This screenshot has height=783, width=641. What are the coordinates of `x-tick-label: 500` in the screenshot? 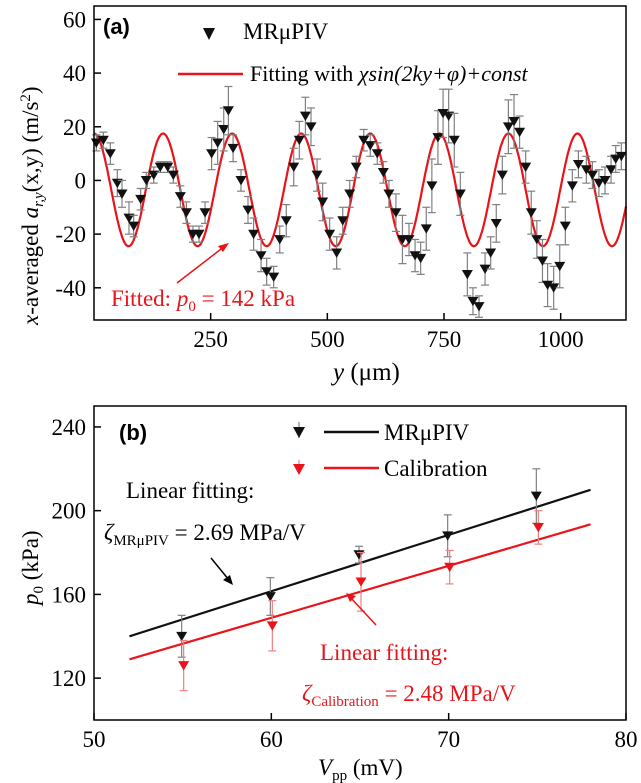 It's located at (327, 339).